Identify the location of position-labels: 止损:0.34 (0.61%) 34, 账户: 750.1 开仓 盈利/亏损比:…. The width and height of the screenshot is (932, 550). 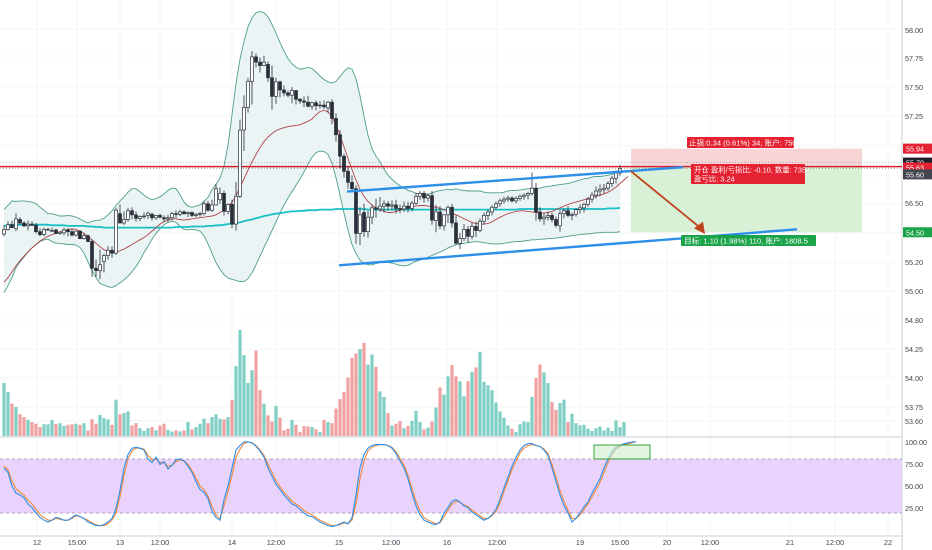
(748, 191).